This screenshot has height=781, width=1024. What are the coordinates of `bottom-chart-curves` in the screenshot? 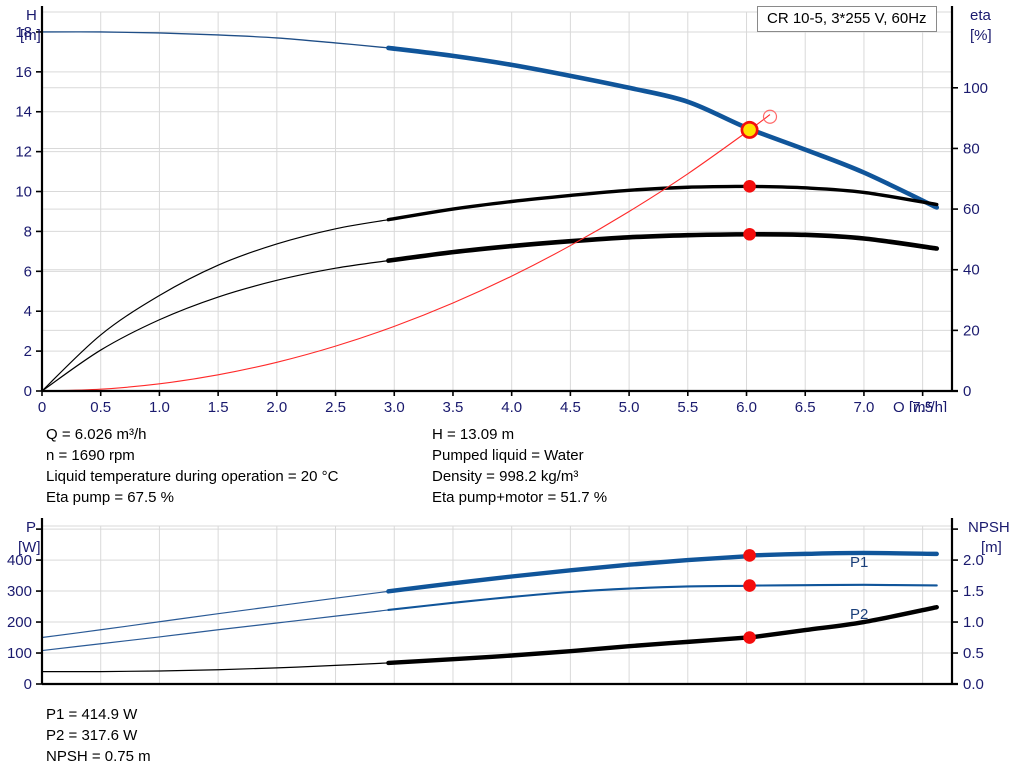 It's located at (490, 611).